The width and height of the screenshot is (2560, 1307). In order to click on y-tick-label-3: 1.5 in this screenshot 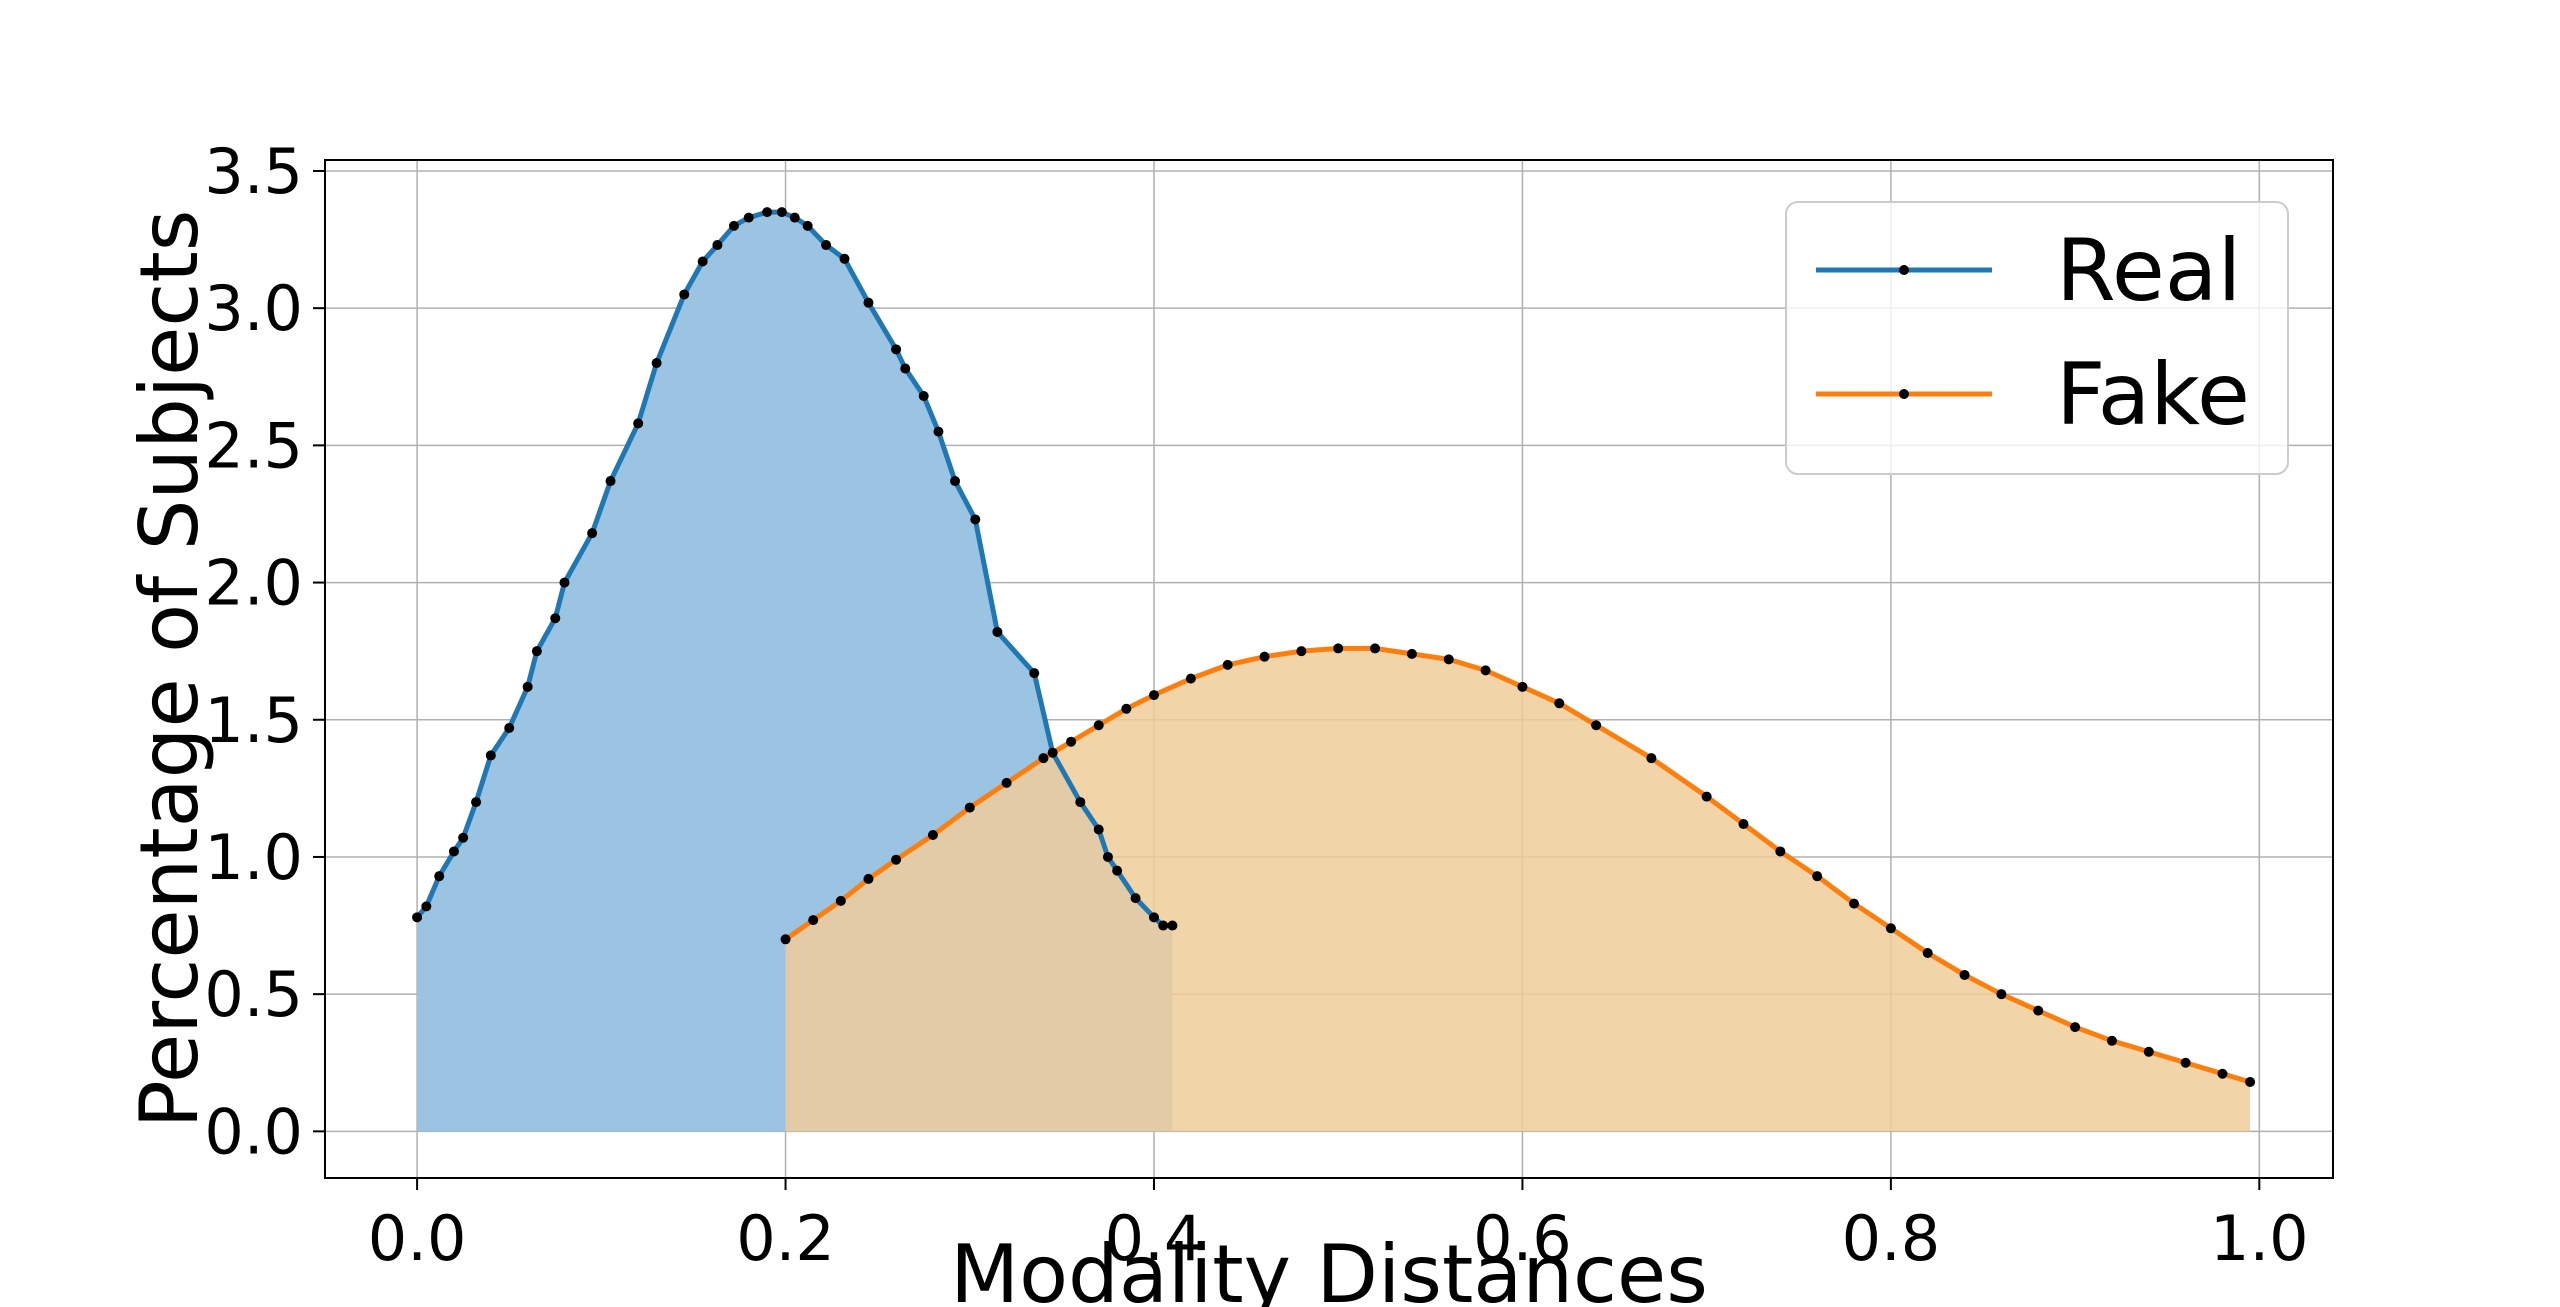, I will do `click(253, 720)`.